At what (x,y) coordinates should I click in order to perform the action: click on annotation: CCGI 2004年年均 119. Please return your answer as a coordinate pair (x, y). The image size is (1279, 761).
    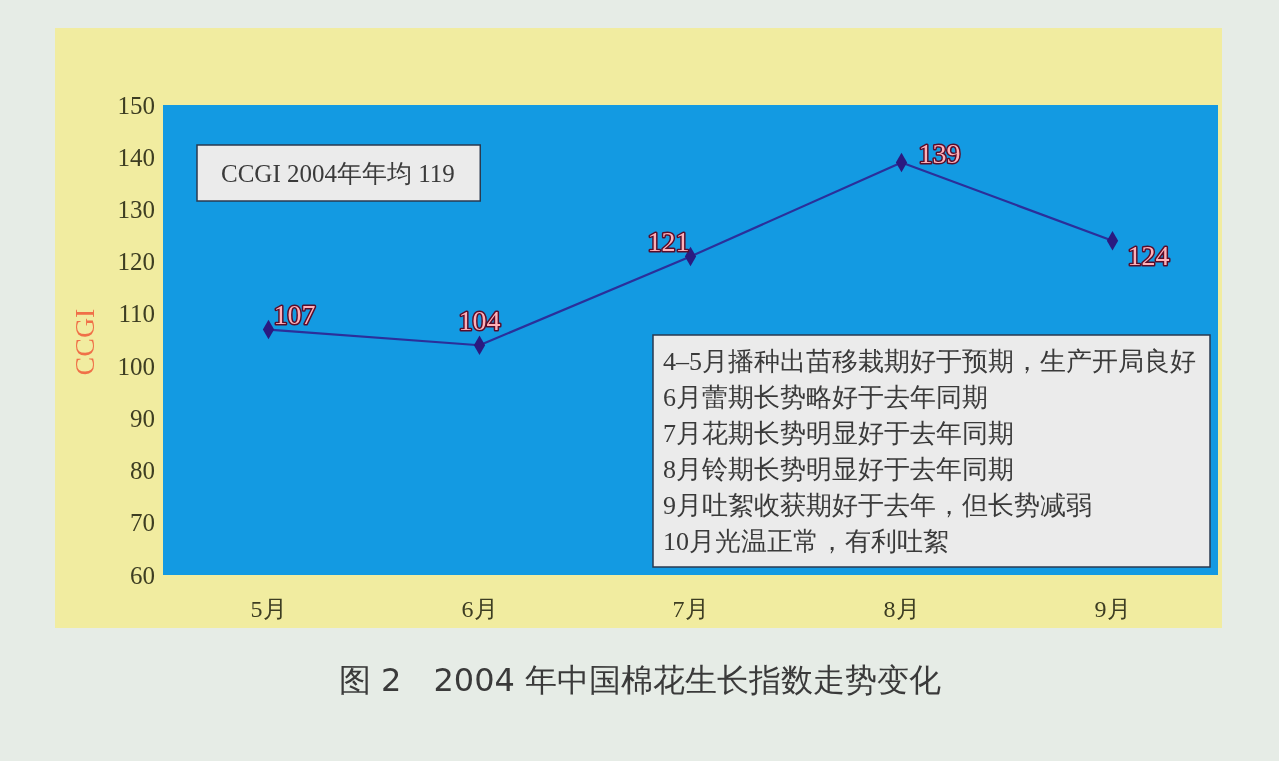
    Looking at the image, I should click on (338, 173).